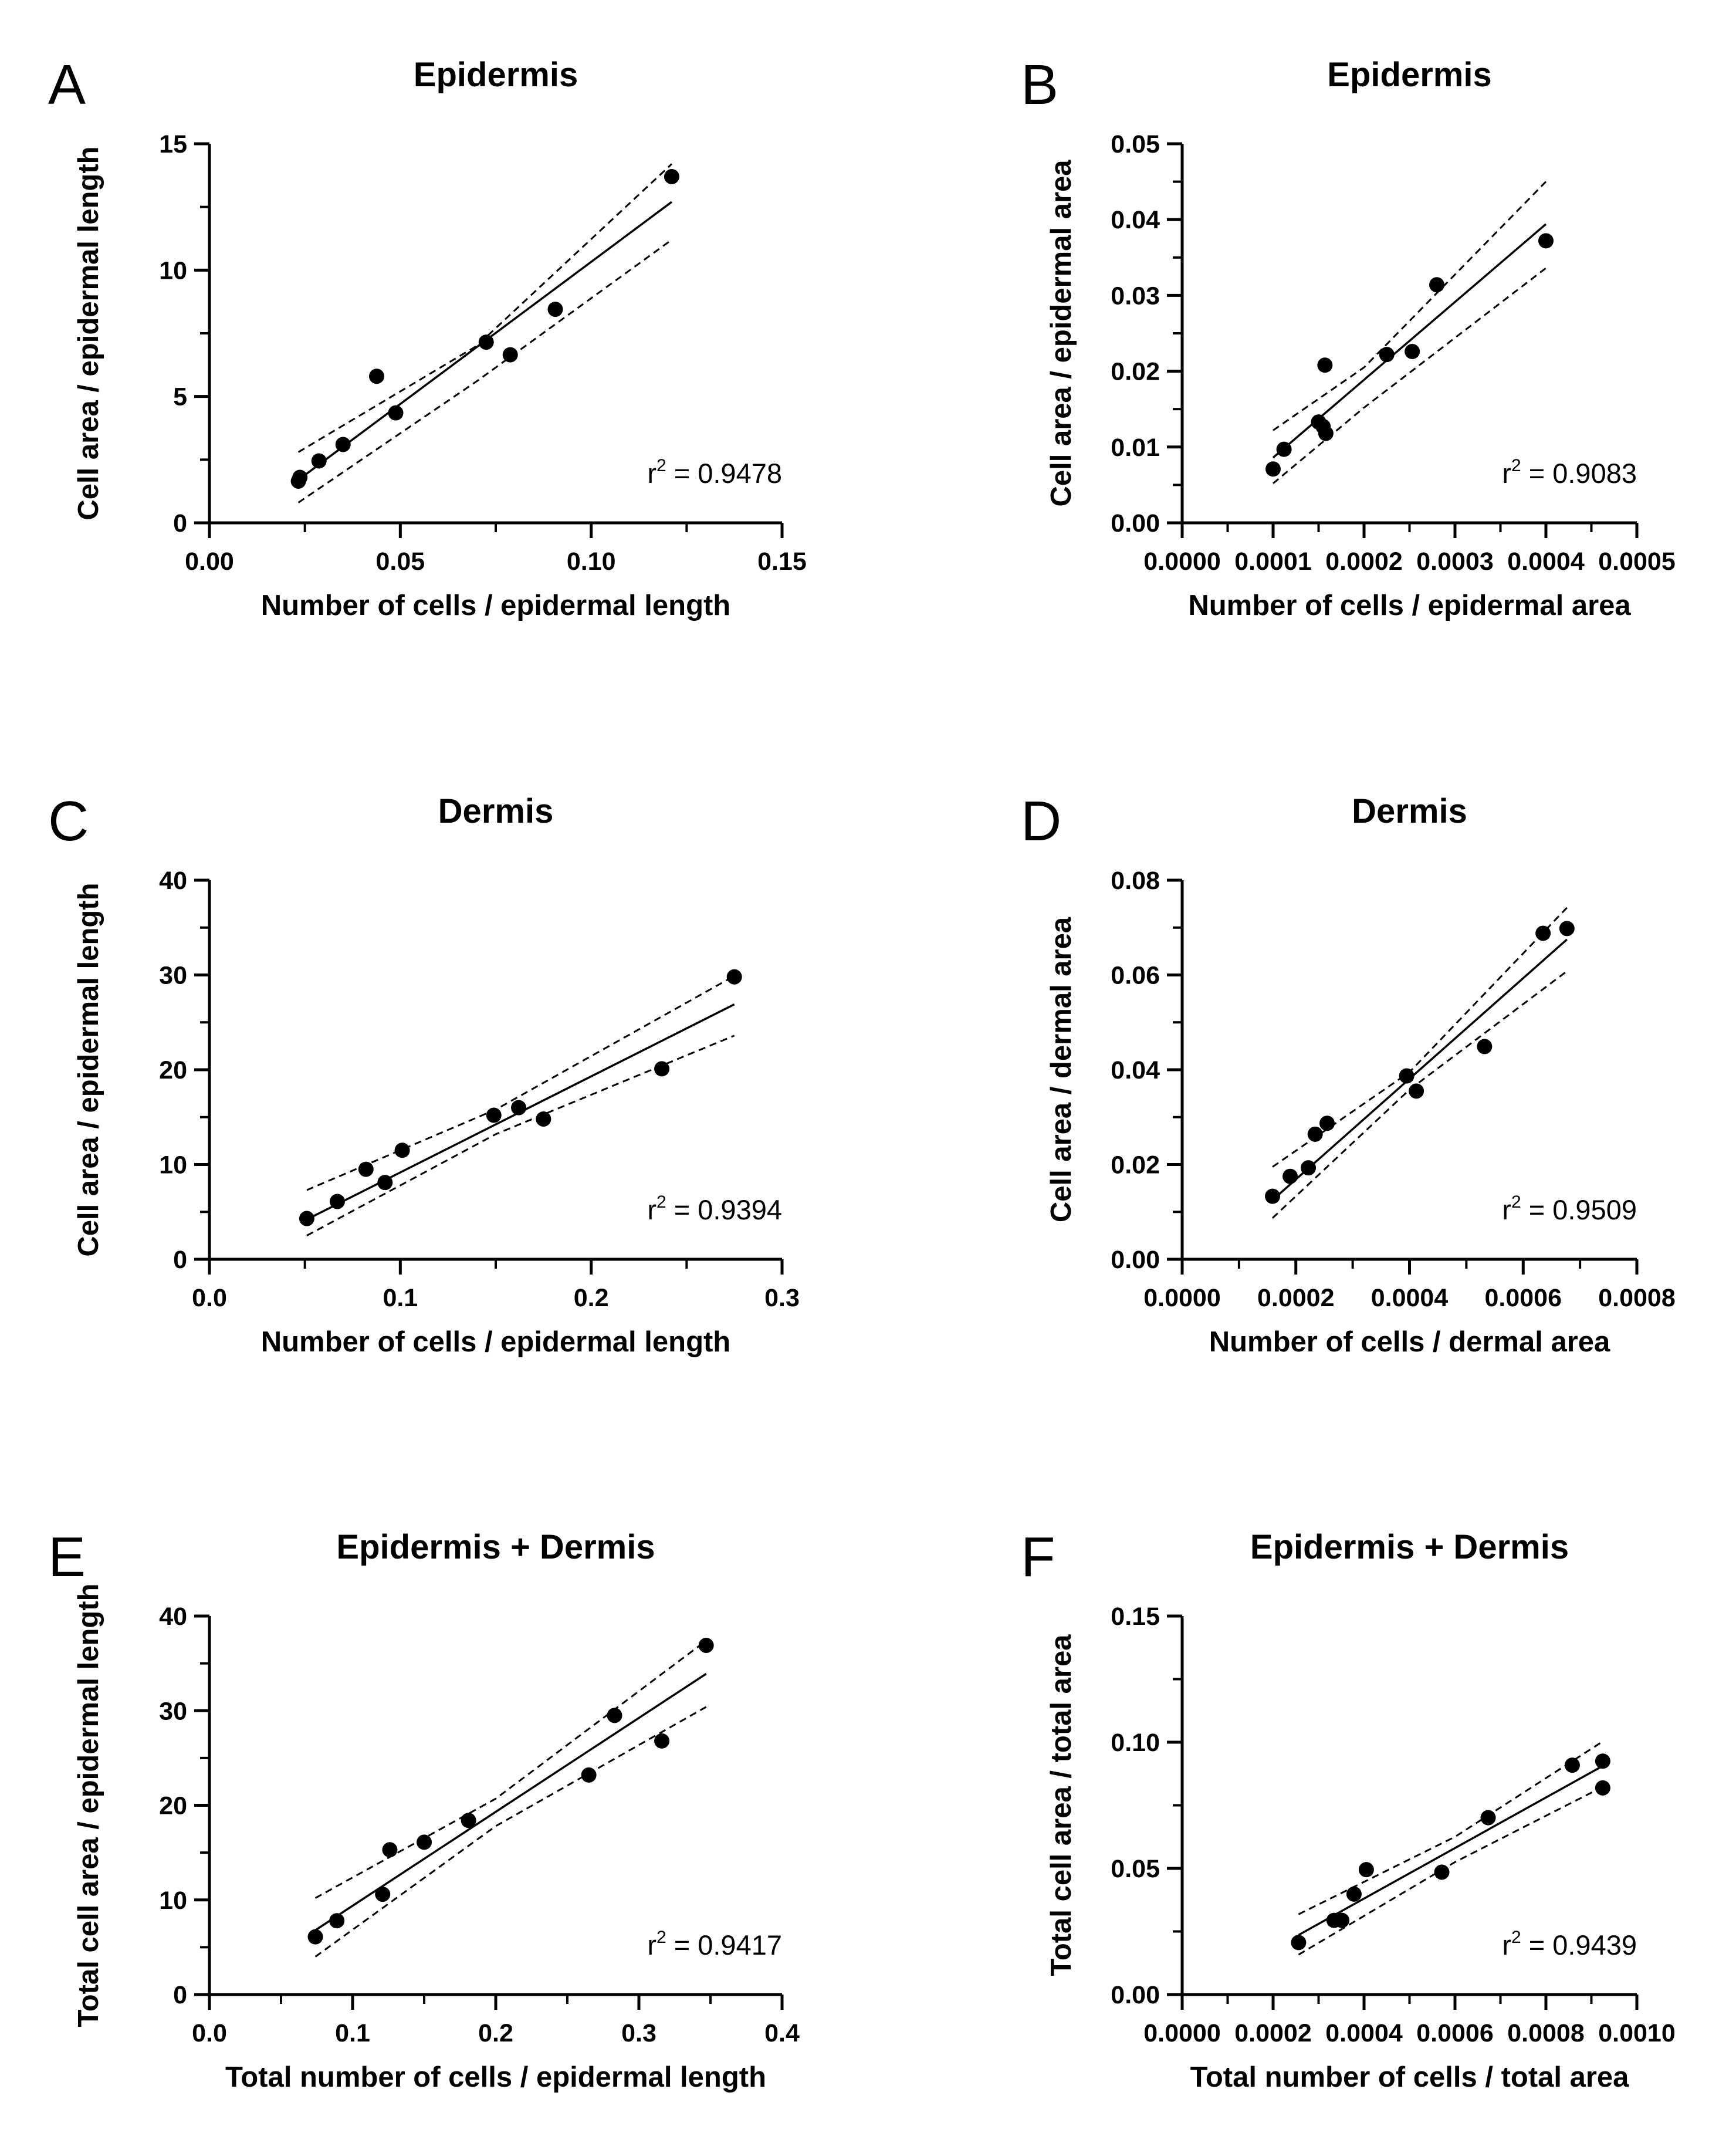  I want to click on panel-e-x-axis-label: Total number of cells / epidermal length, so click(495, 2077).